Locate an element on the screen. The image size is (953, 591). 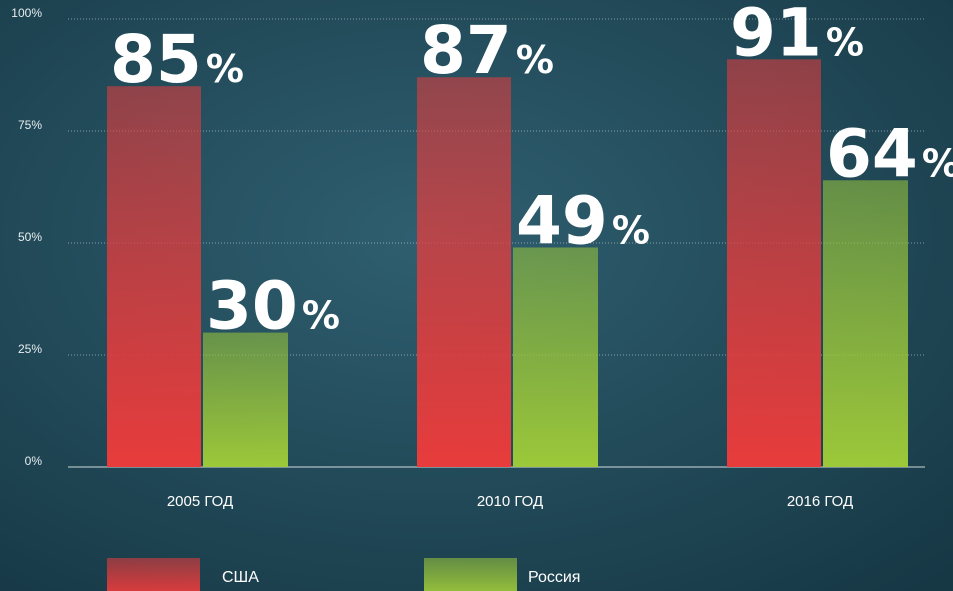
value-label: 91% is located at coordinates (797, 35).